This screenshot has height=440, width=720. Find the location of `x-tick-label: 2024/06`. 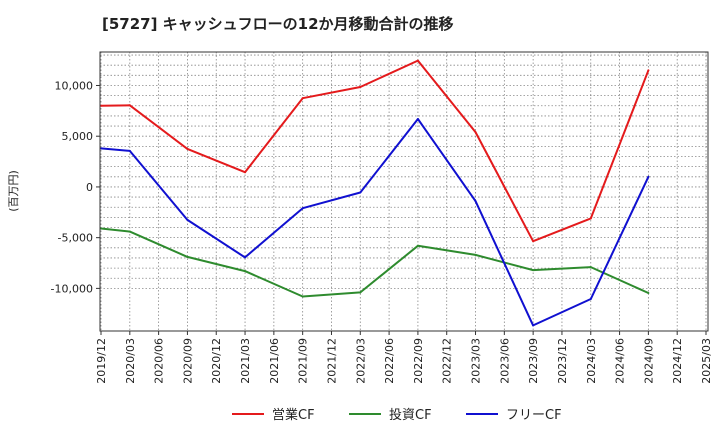

x-tick-label: 2024/06 is located at coordinates (620, 361).